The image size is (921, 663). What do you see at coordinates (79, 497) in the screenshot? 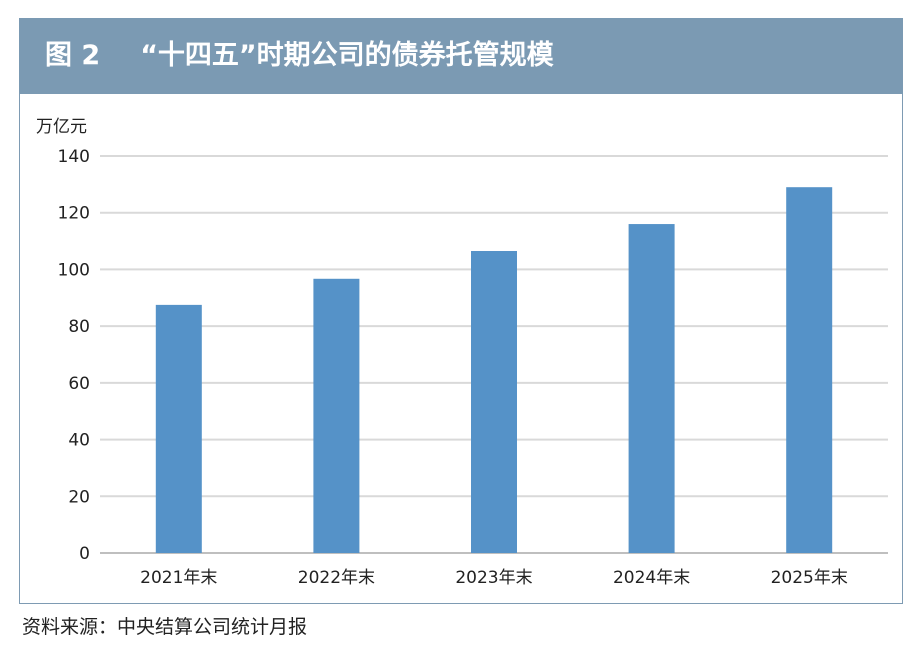
I see `y-tick-label: 20` at bounding box center [79, 497].